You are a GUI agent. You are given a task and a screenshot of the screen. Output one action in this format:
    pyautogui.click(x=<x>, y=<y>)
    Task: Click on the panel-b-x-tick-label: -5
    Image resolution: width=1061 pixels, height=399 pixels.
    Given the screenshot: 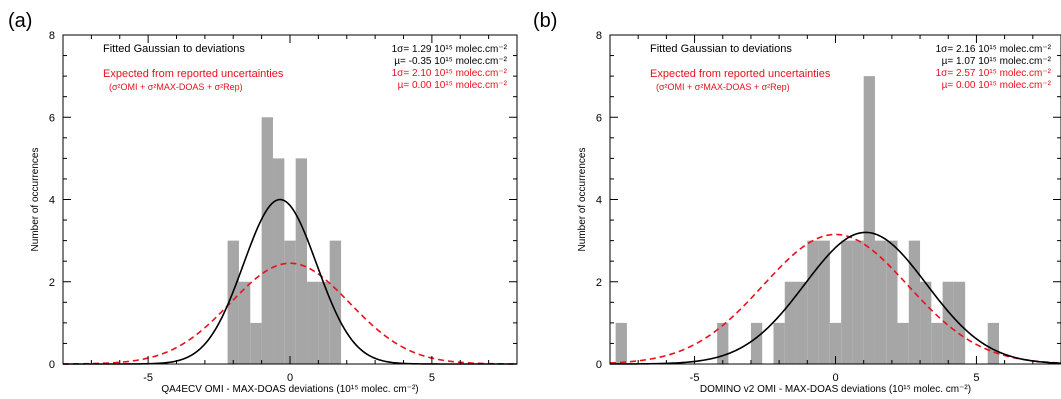 What is the action you would take?
    pyautogui.click(x=695, y=378)
    